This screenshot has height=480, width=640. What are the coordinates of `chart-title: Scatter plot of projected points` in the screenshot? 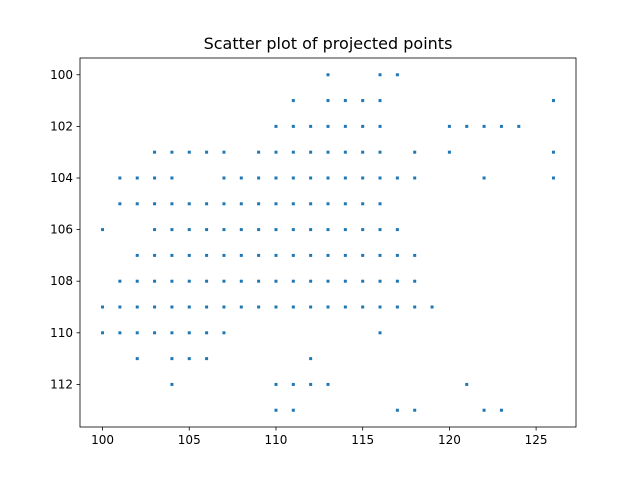 It's located at (328, 43).